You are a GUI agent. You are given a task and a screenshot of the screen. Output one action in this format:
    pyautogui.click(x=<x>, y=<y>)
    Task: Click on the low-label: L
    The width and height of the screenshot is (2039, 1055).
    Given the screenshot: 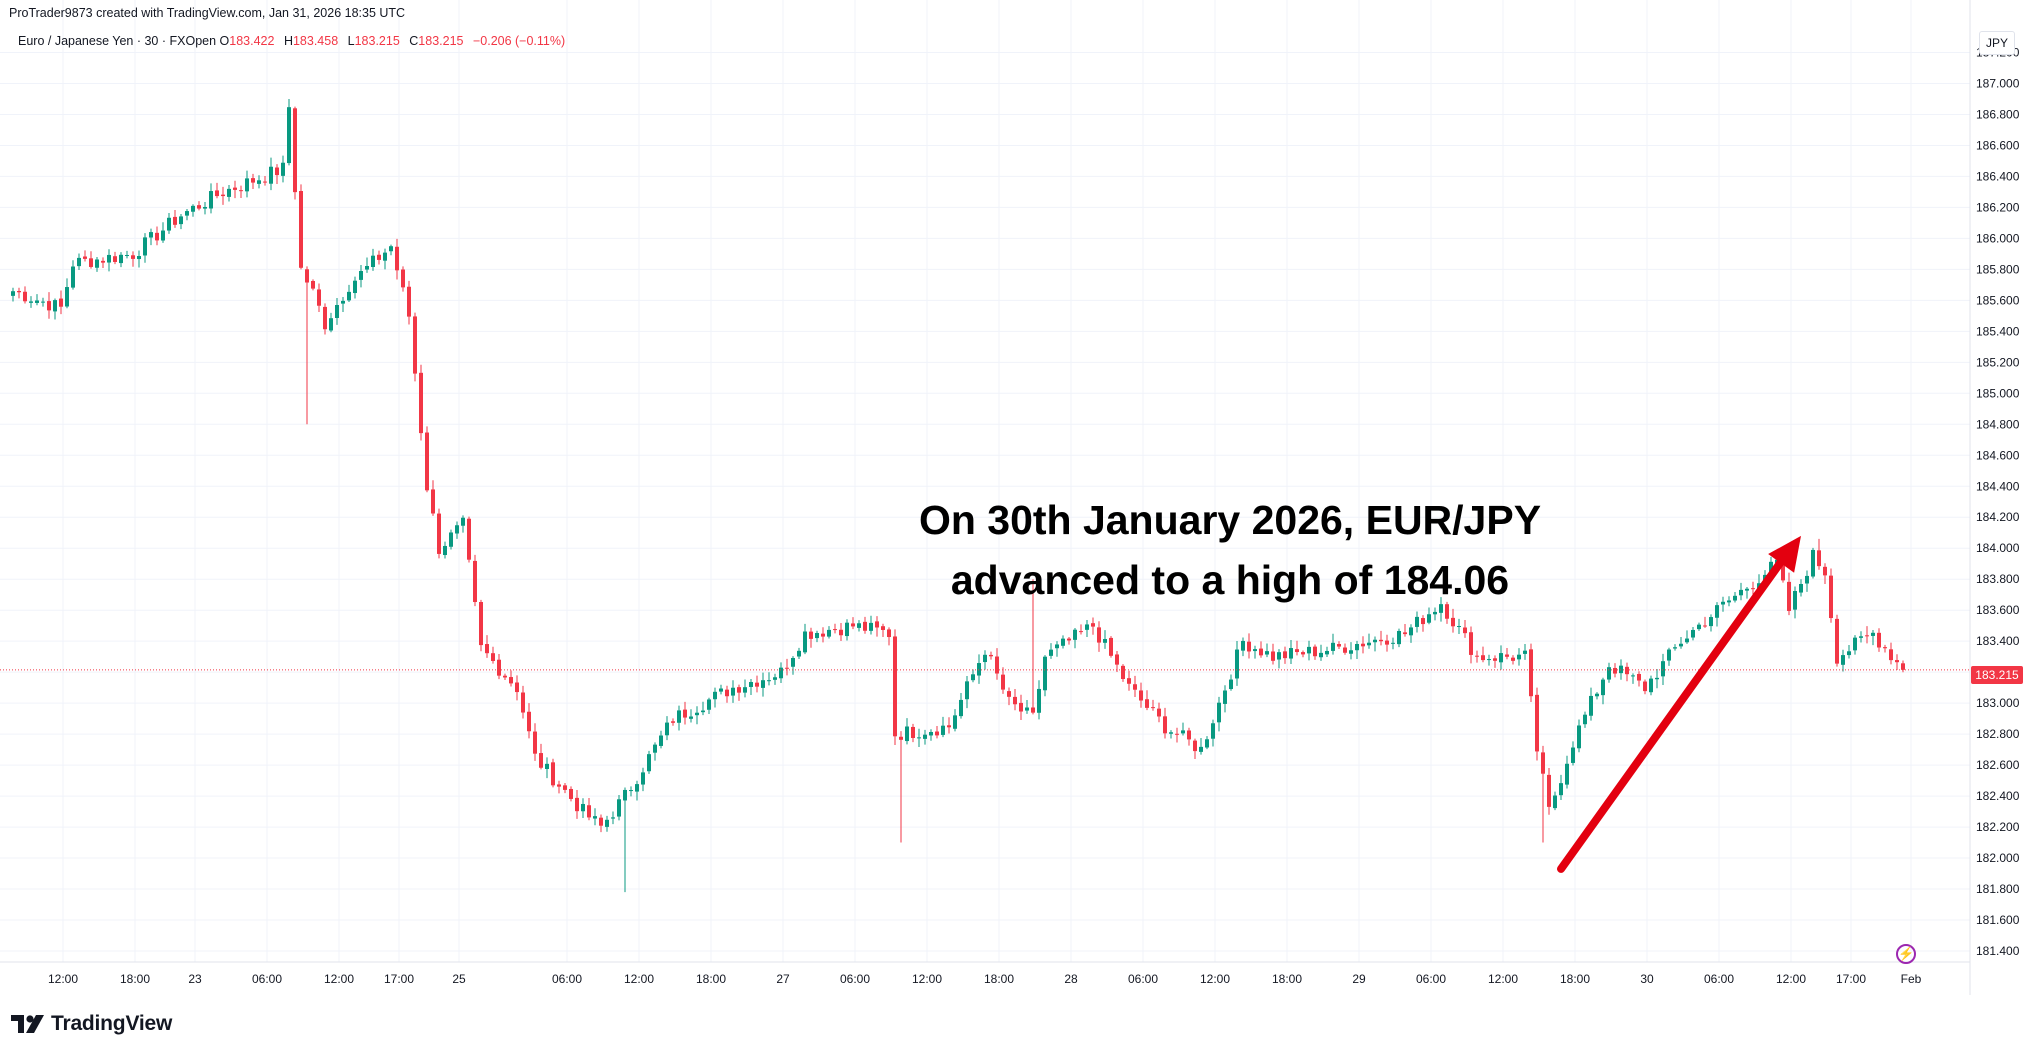 What is the action you would take?
    pyautogui.click(x=351, y=41)
    